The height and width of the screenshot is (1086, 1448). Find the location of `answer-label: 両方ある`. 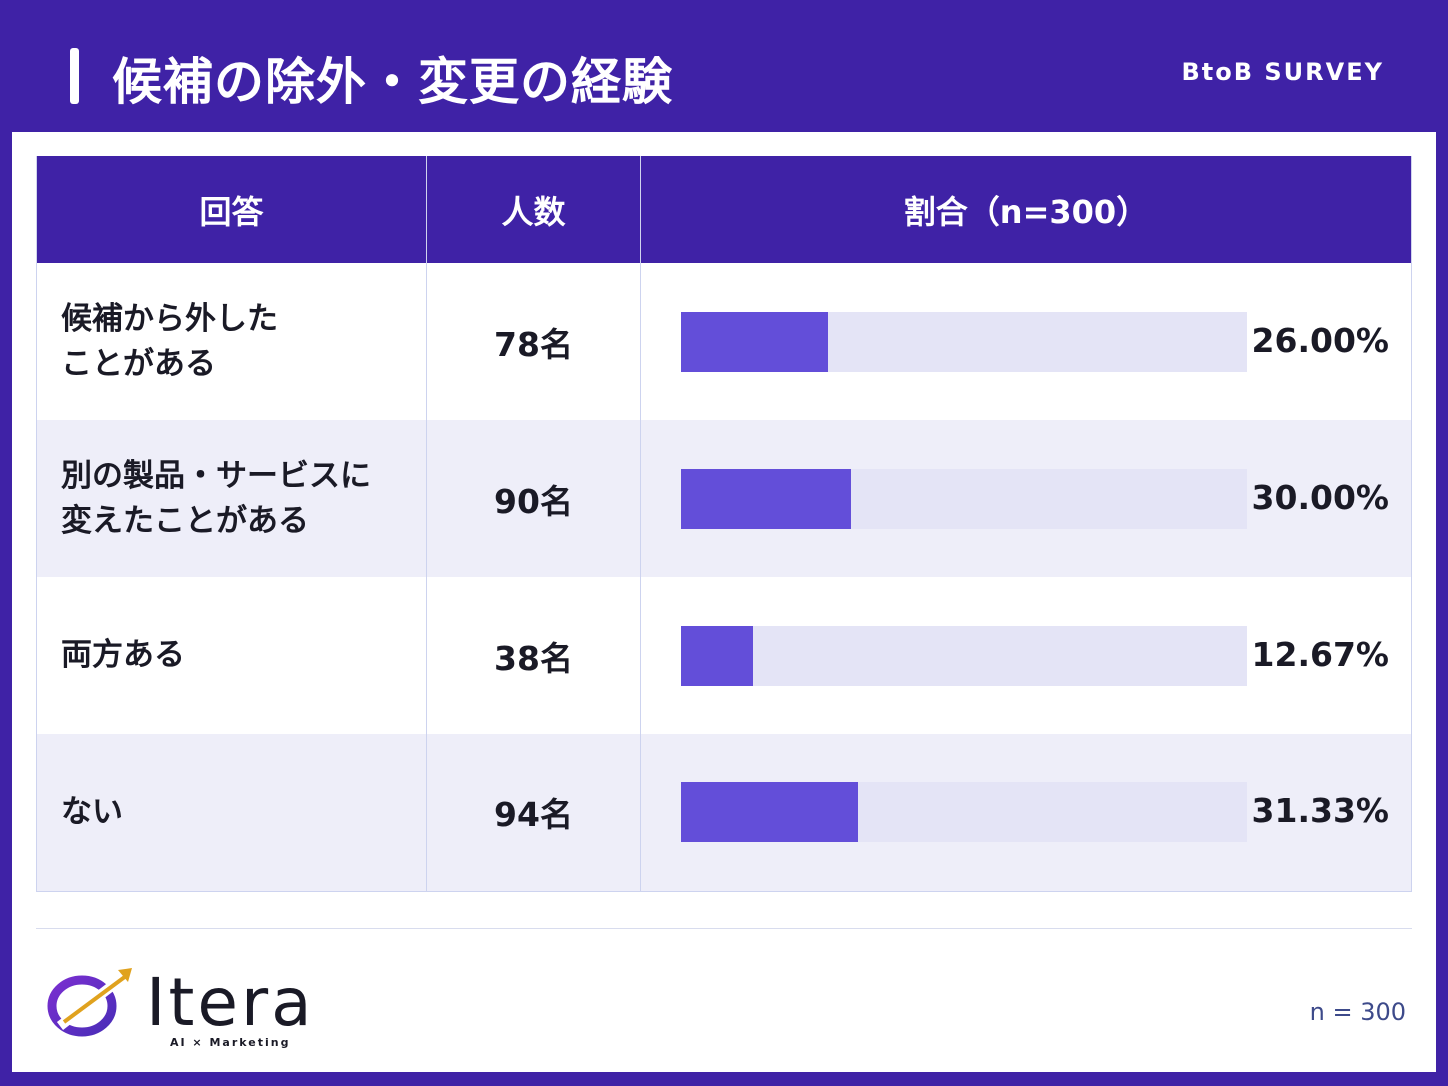

answer-label: 両方ある is located at coordinates (123, 655).